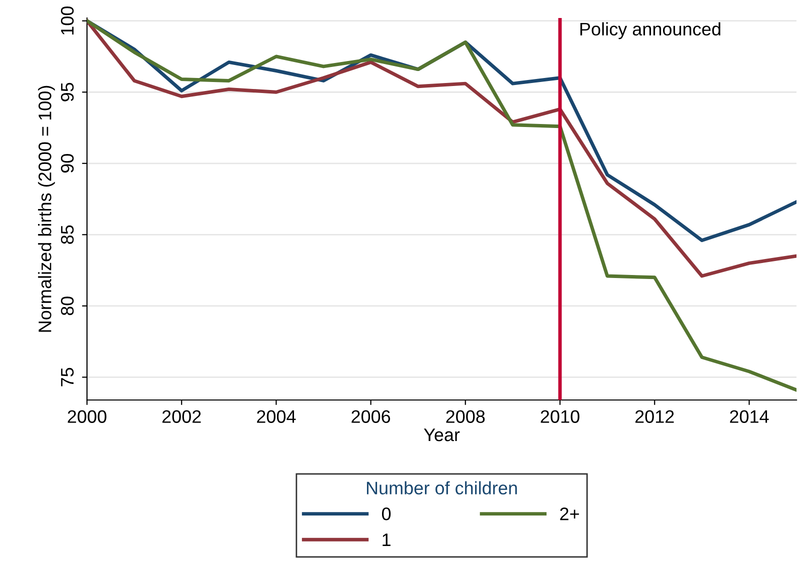 The image size is (801, 573). What do you see at coordinates (67, 163) in the screenshot?
I see `y-tick-label: 90` at bounding box center [67, 163].